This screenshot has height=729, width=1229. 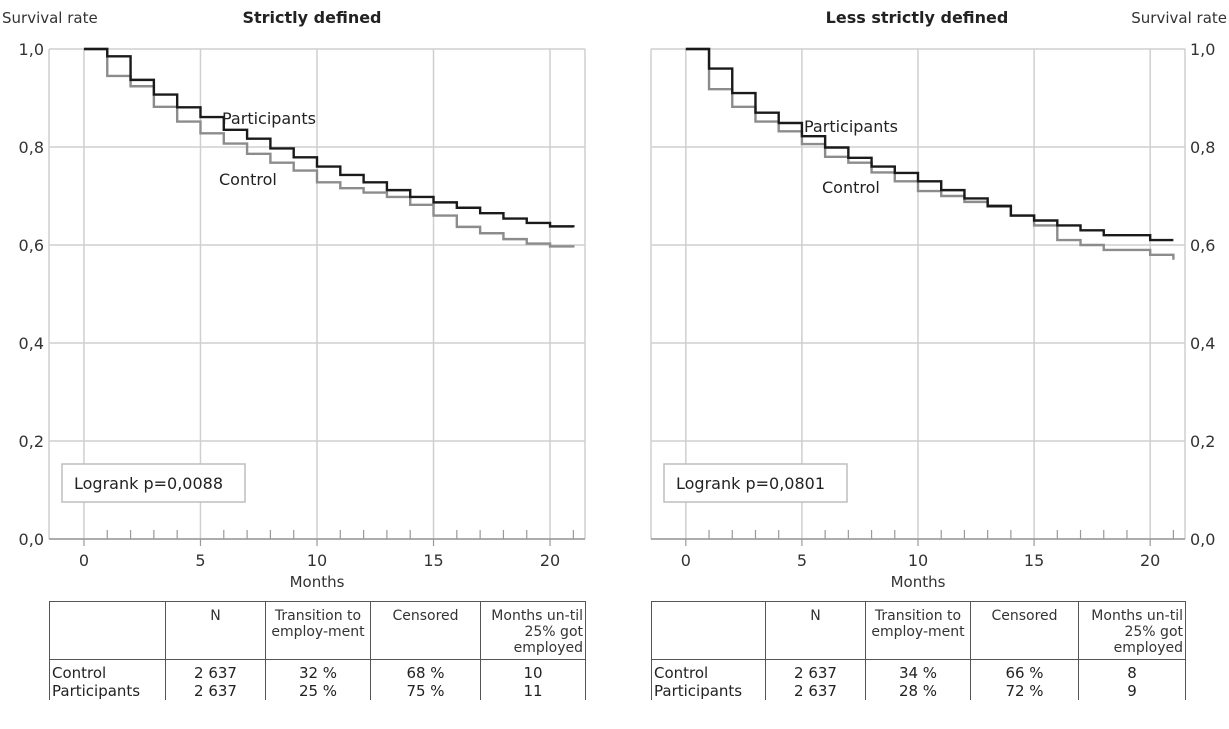 I want to click on chart-title: Less strictly defined, so click(x=917, y=17).